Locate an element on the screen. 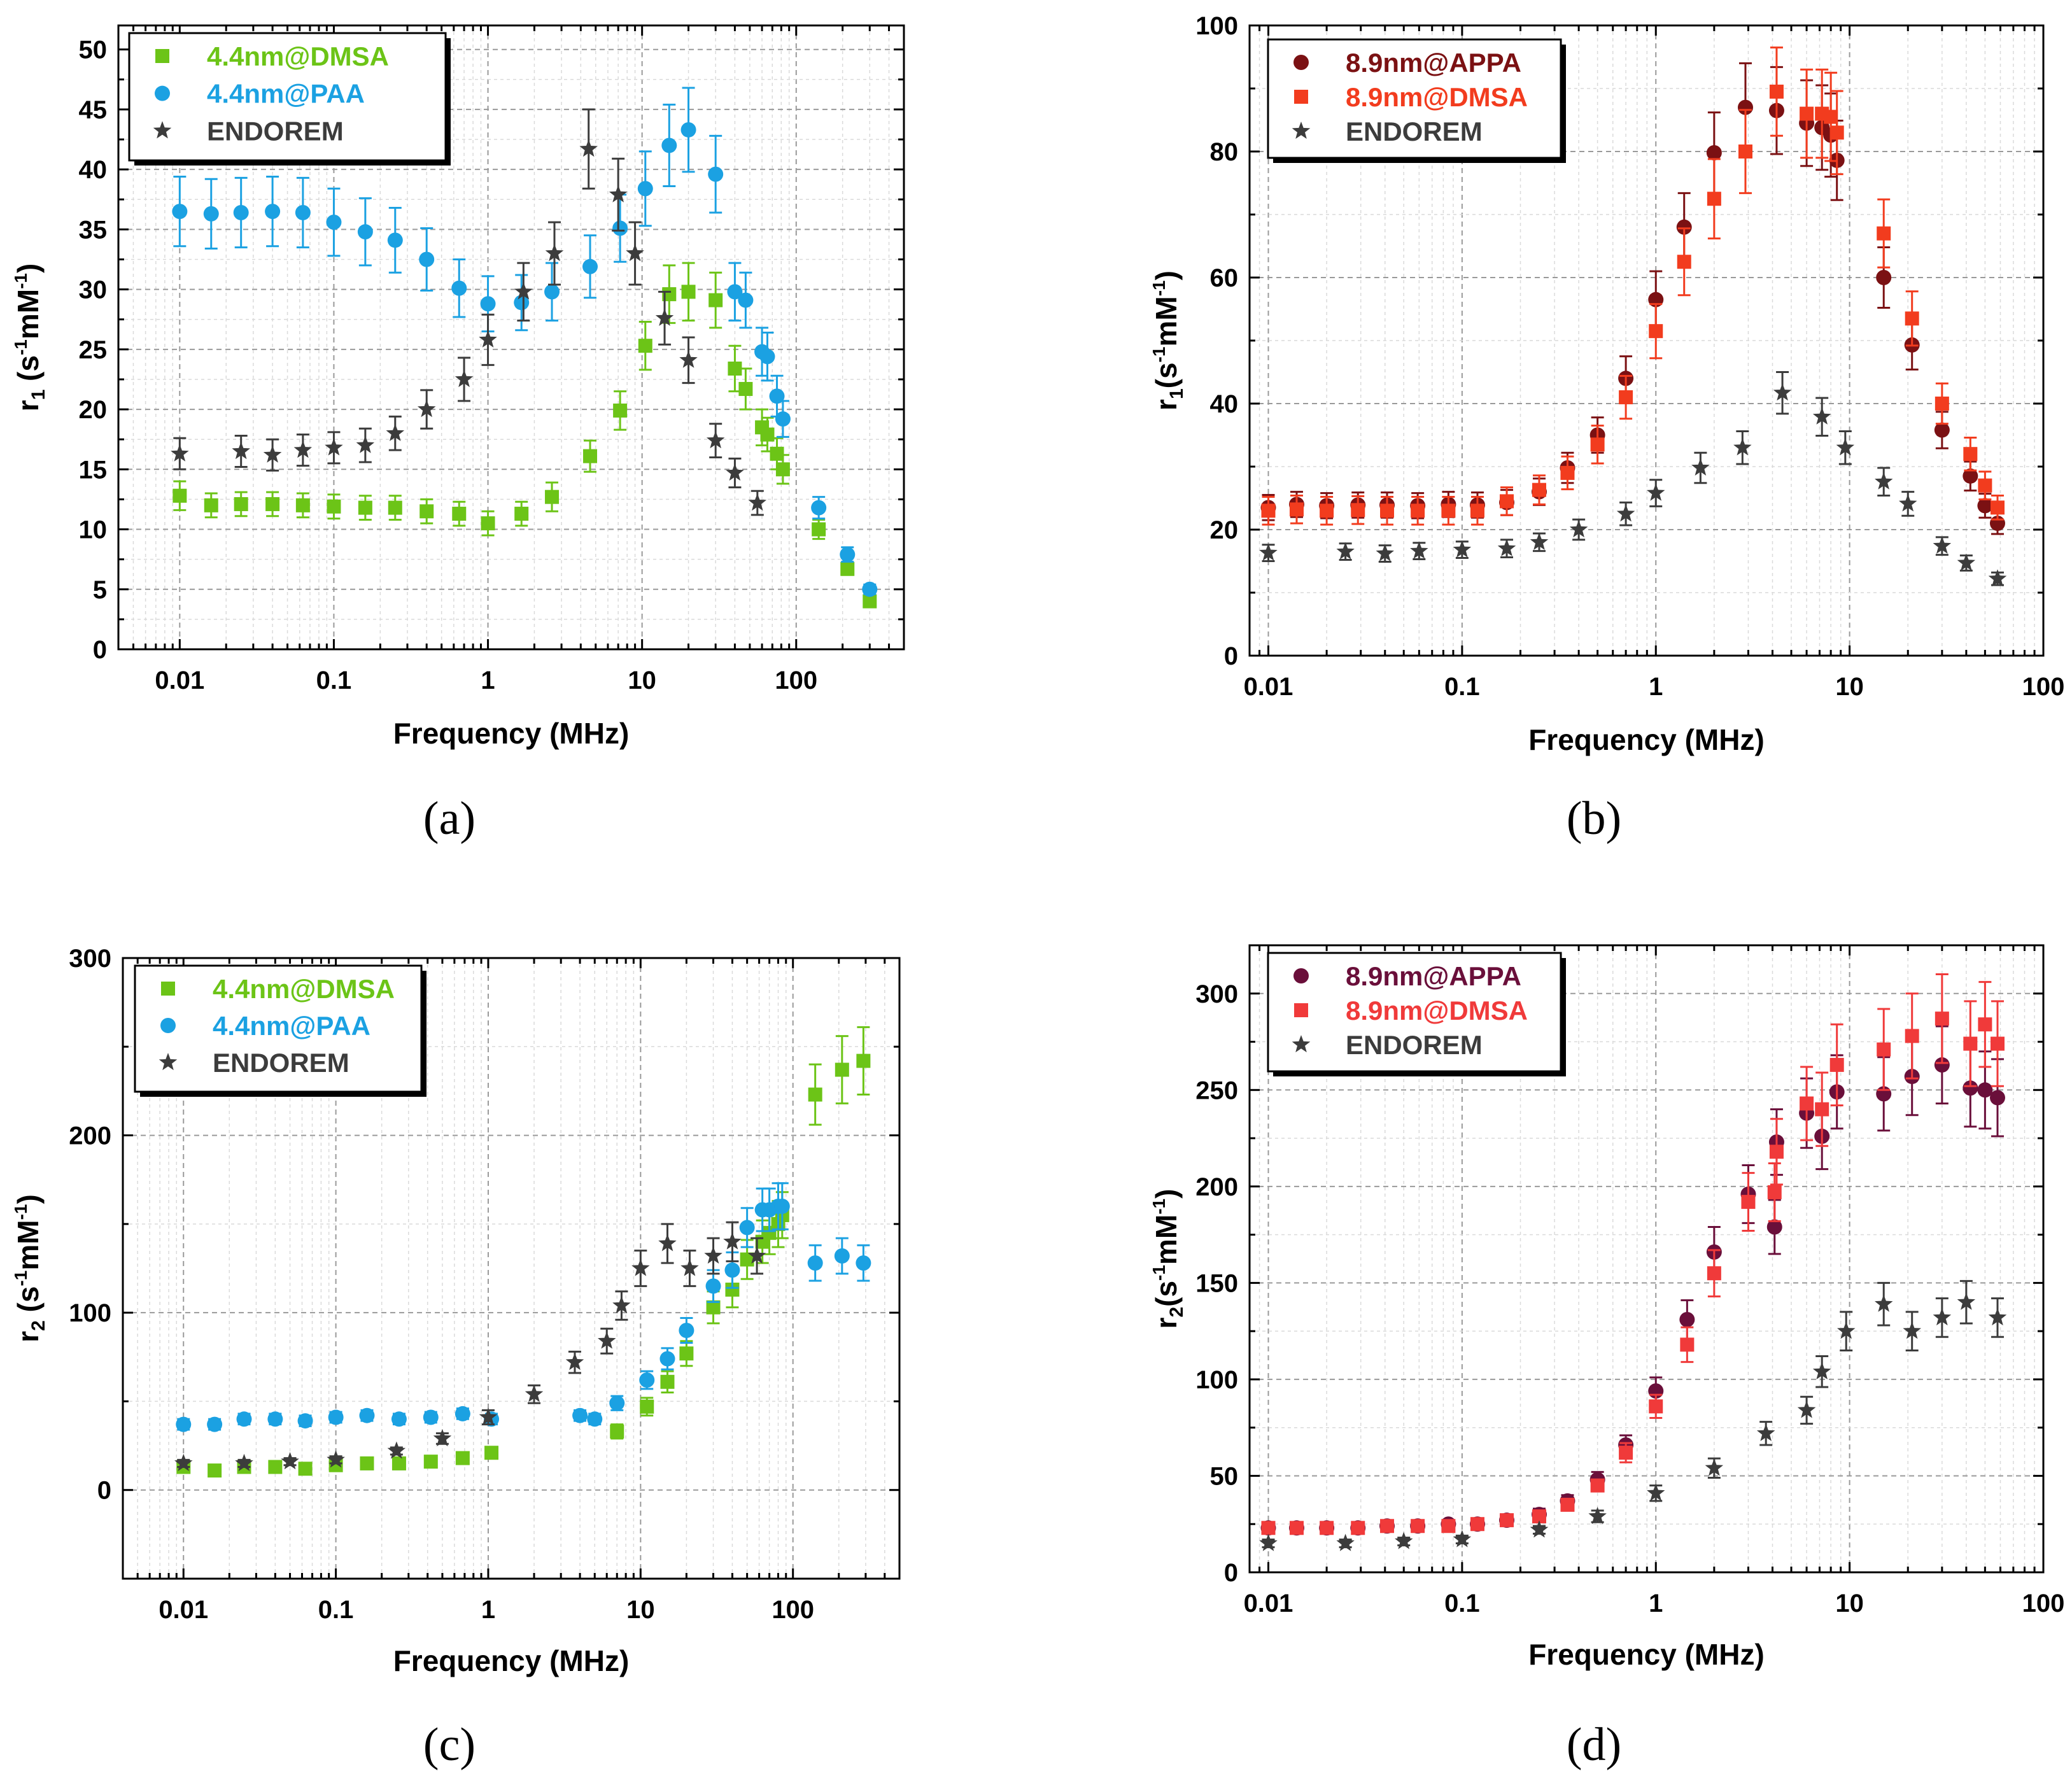 The image size is (2072, 1776). chart-c-ytick-label: 100 is located at coordinates (90, 1313).